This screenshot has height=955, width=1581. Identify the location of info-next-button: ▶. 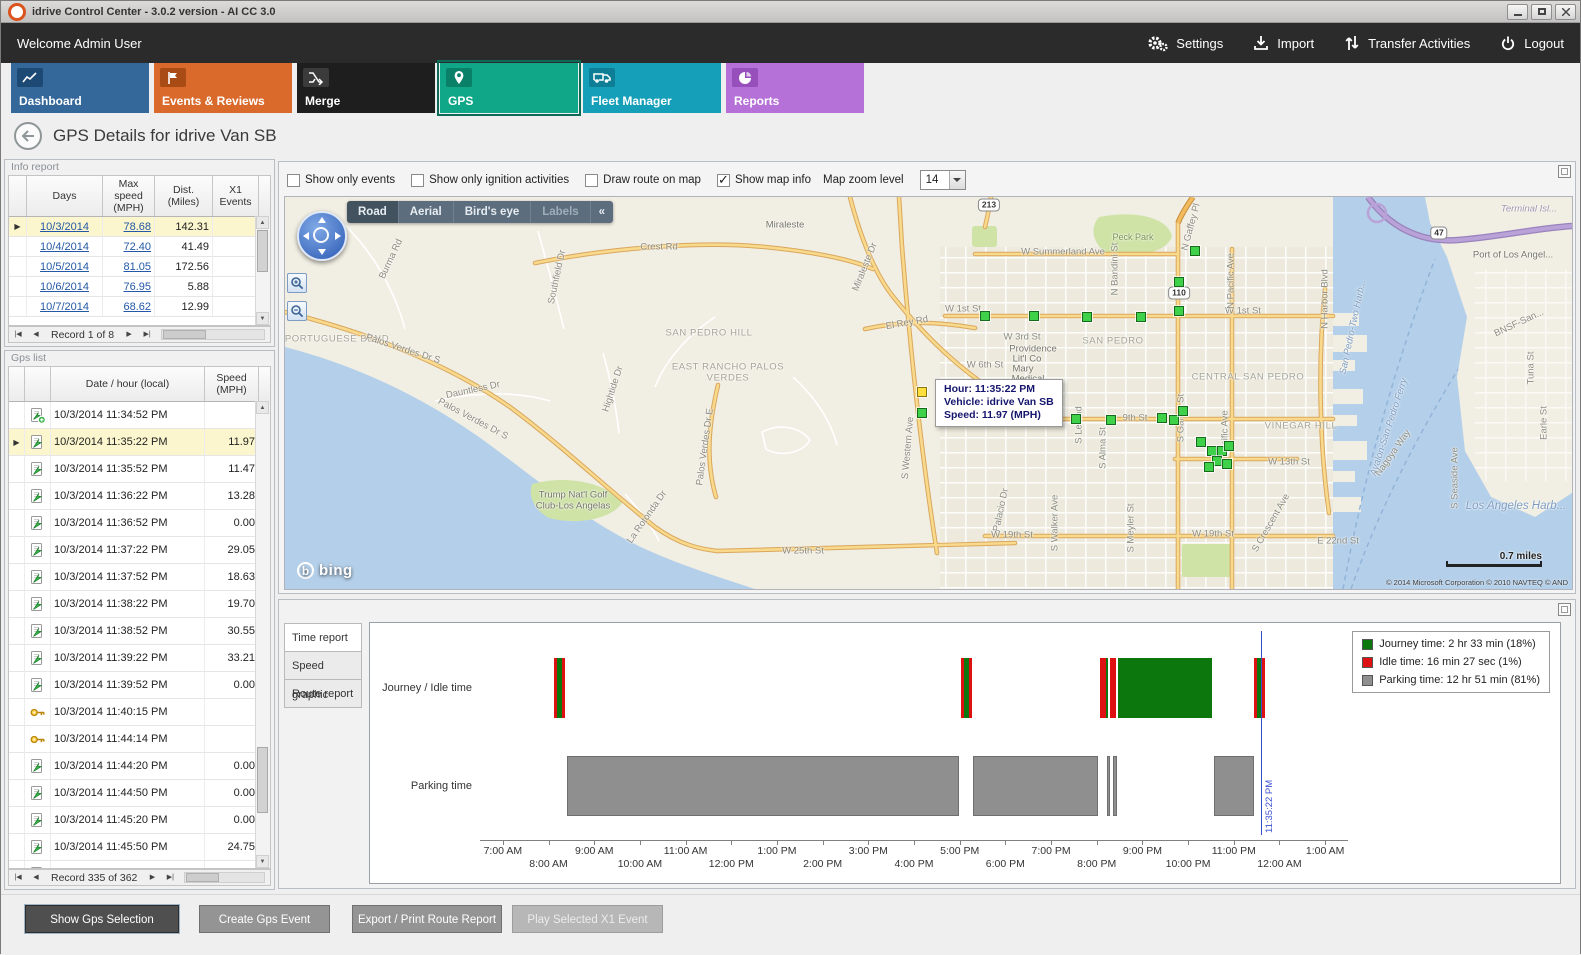
(129, 334).